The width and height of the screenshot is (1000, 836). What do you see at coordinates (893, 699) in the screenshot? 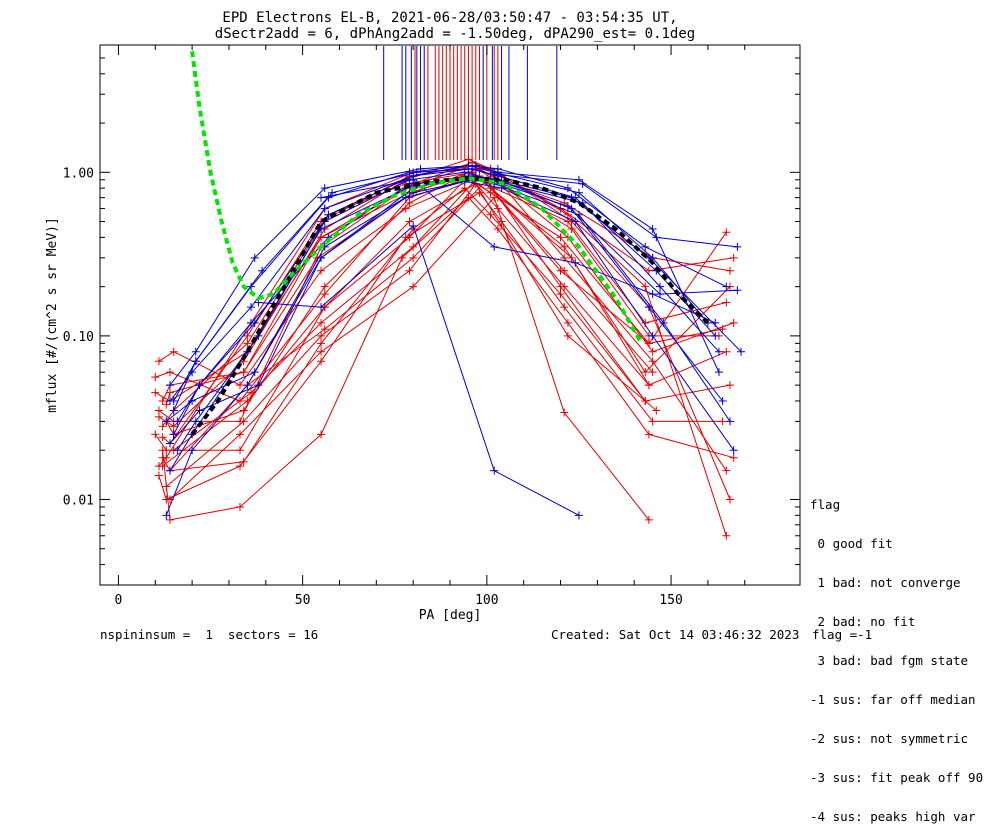
I see `legend-item: -1 sus: far off median` at bounding box center [893, 699].